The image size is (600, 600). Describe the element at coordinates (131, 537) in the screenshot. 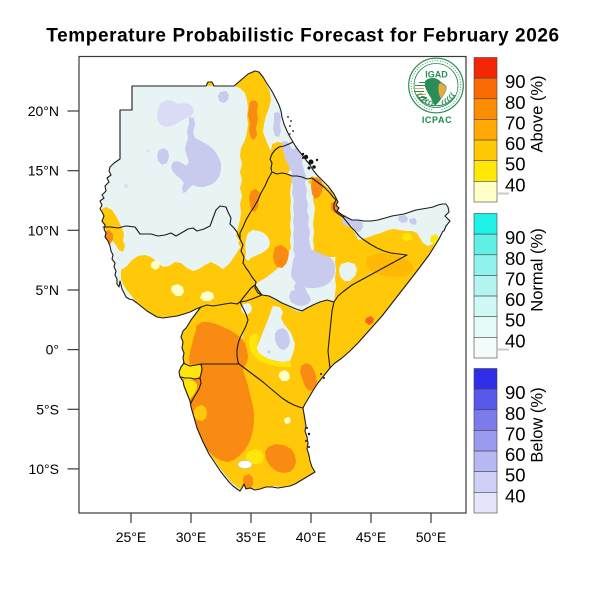

I see `svg-text: 25°E` at that location.